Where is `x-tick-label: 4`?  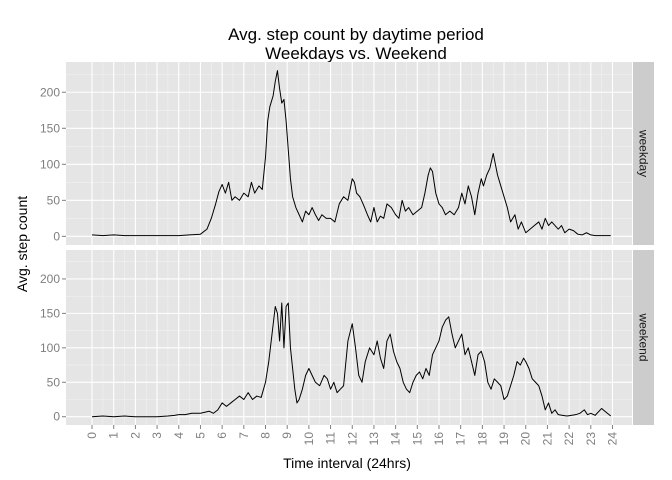 x-tick-label: 4 is located at coordinates (179, 435).